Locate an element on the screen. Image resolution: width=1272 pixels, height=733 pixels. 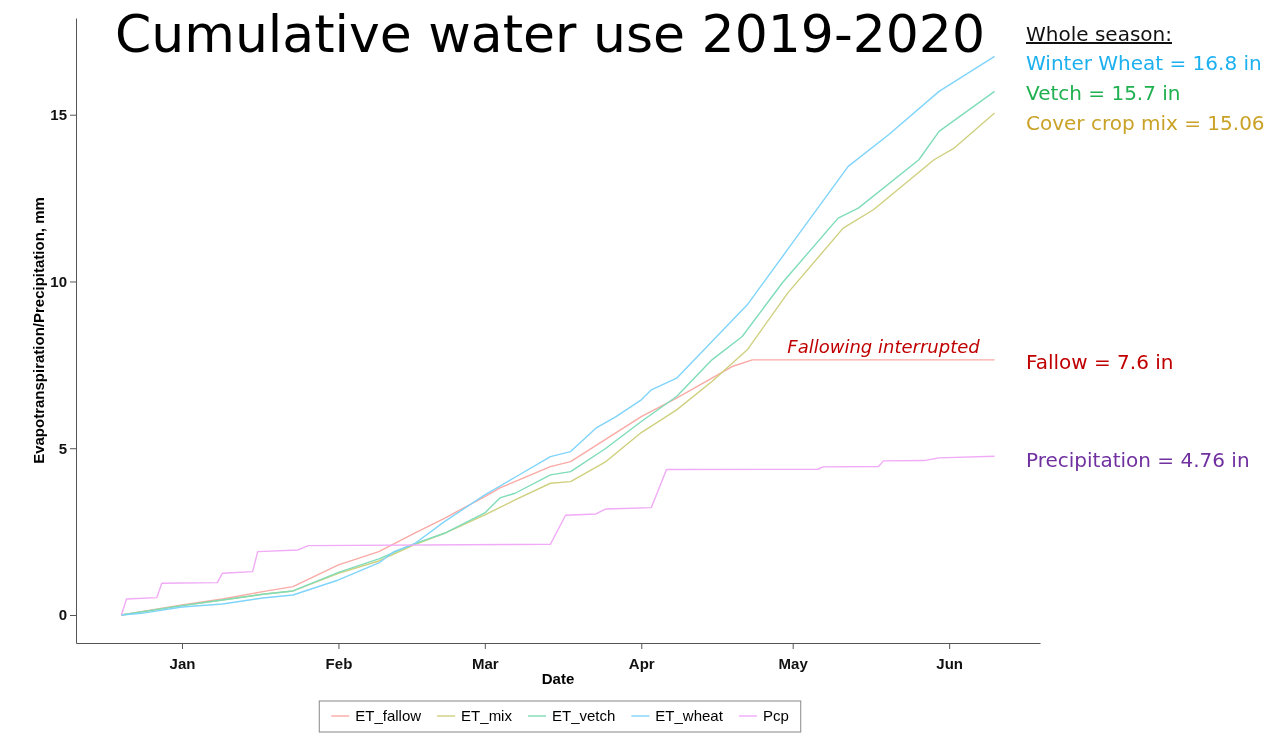
y-tick-label: 10 is located at coordinates (58, 281).